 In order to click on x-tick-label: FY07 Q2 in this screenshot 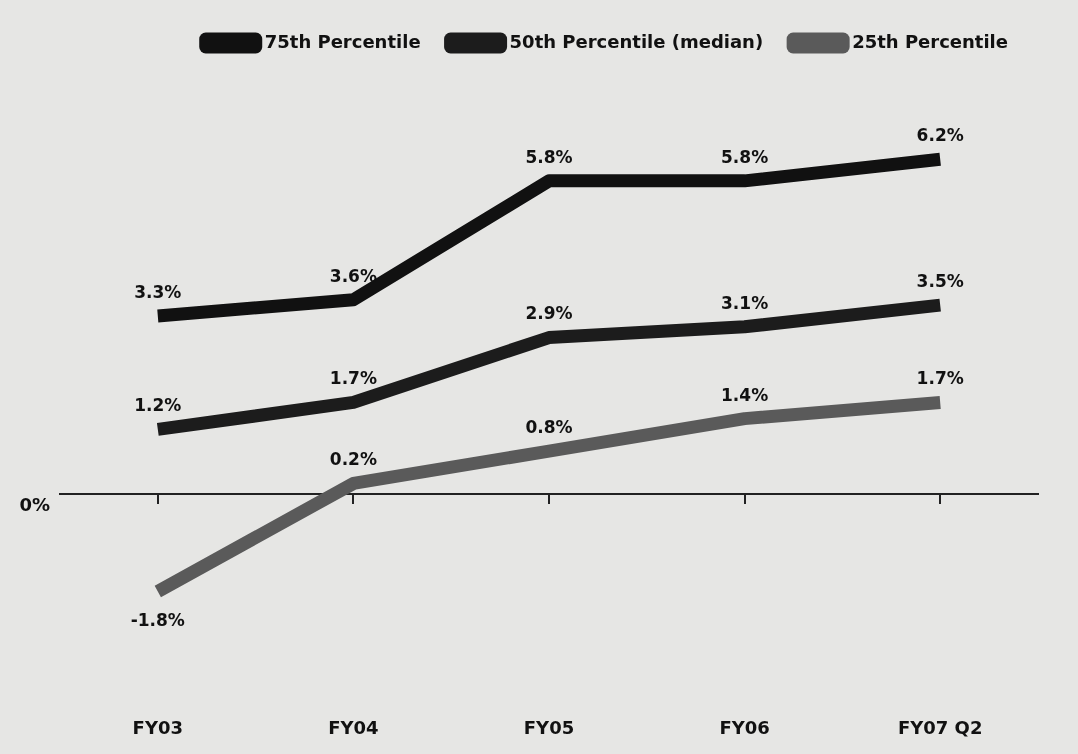, I will do `click(940, 727)`.